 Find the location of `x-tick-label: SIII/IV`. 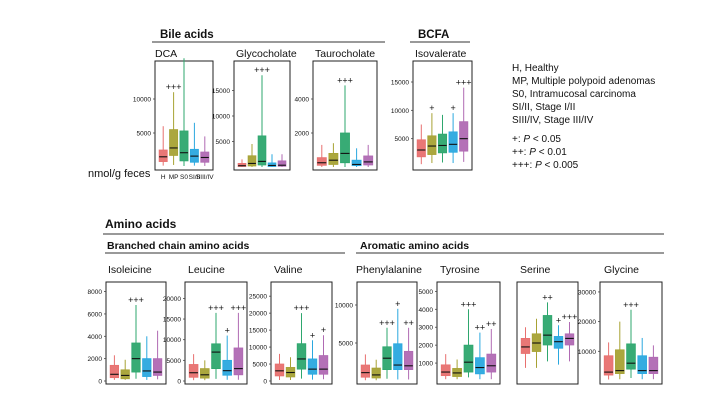

x-tick-label: SIII/IV is located at coordinates (205, 177).